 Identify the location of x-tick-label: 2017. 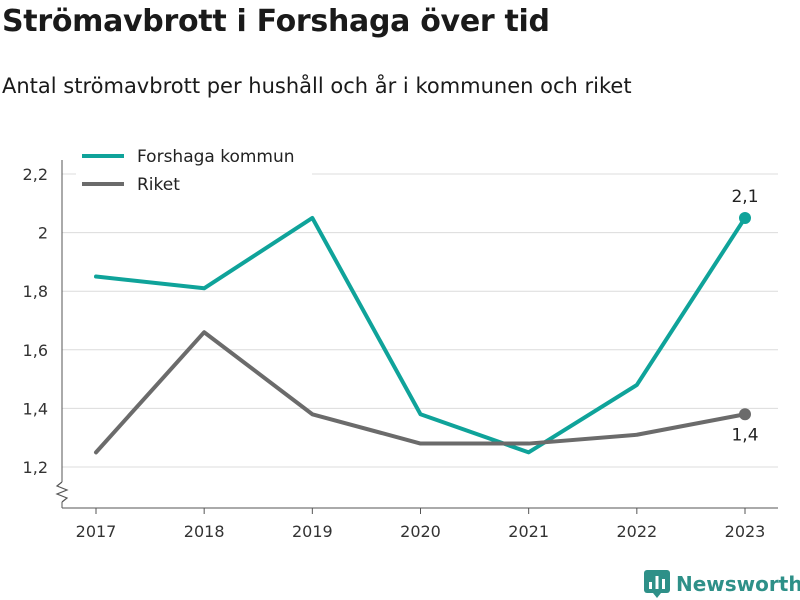
(96, 531).